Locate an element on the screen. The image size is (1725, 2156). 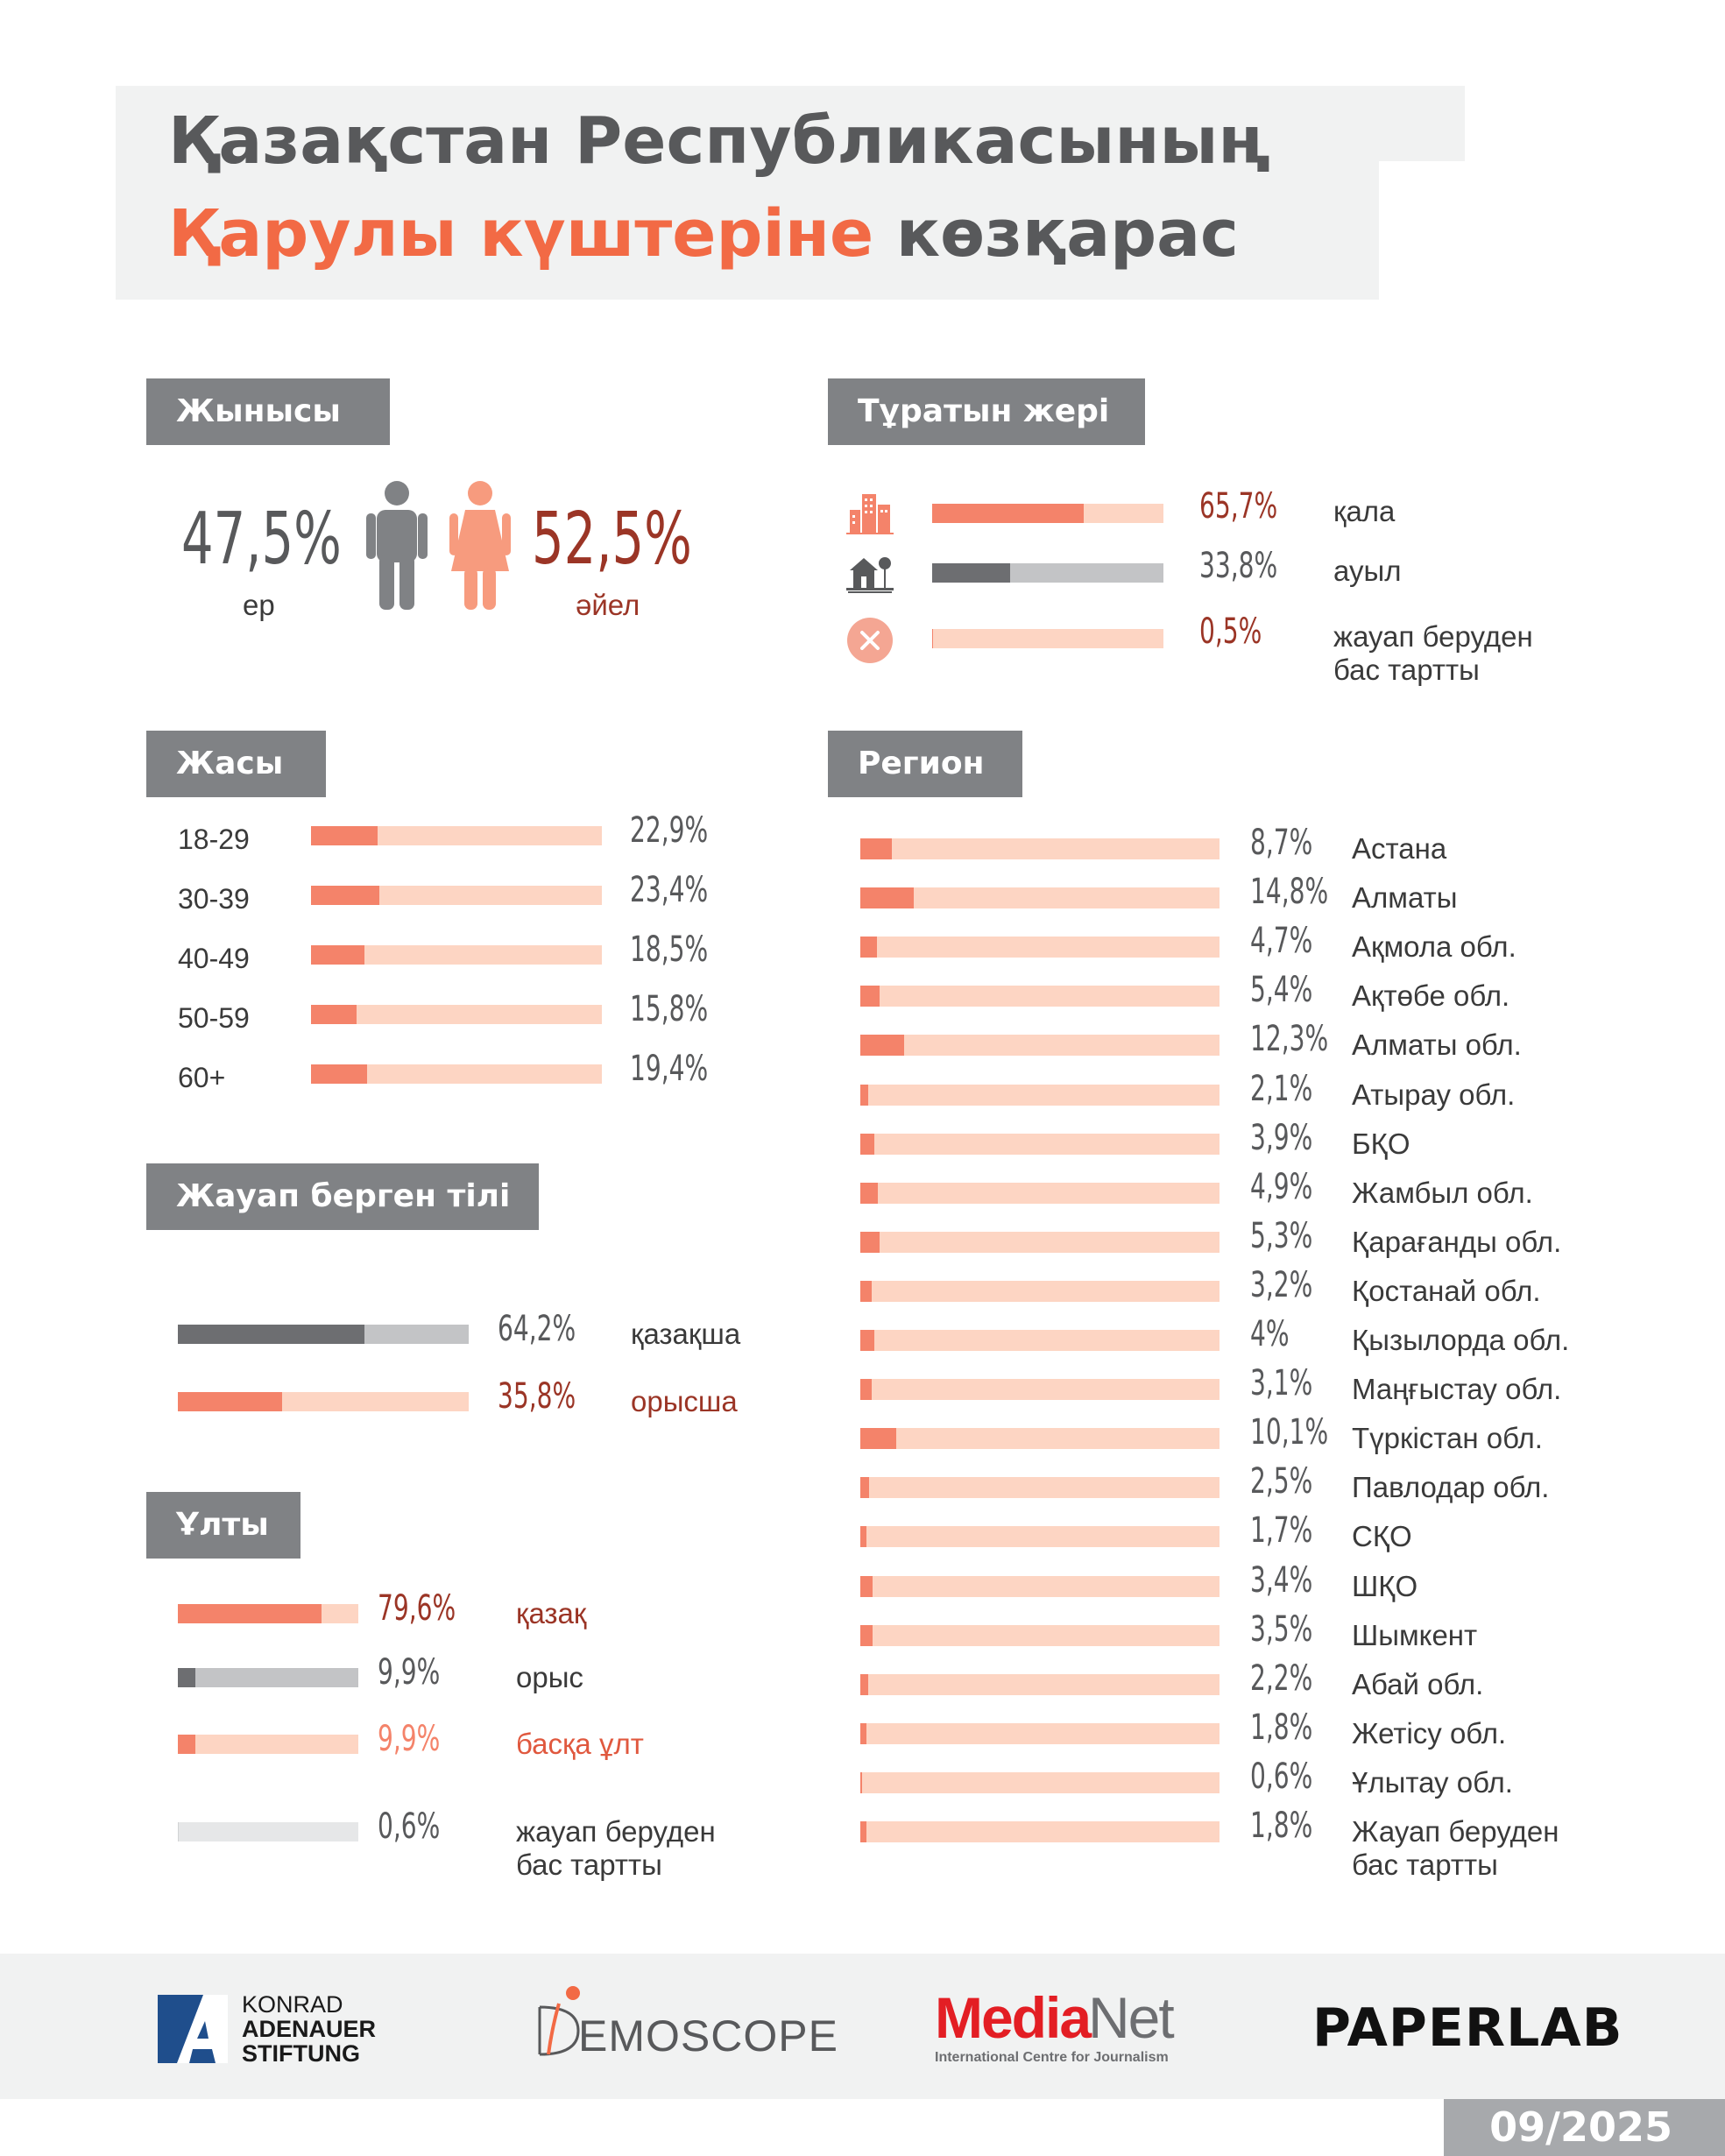
region-label-17: Абай обл. is located at coordinates (1418, 1683).